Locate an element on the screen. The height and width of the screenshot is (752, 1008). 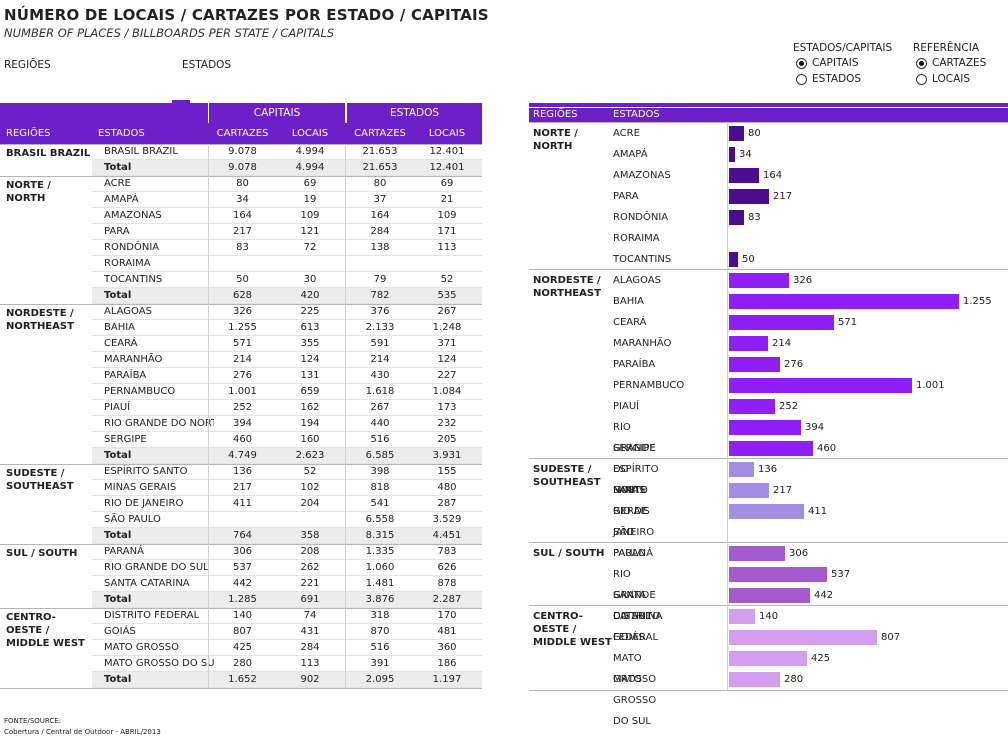
value-cell: 21 is located at coordinates (447, 199).